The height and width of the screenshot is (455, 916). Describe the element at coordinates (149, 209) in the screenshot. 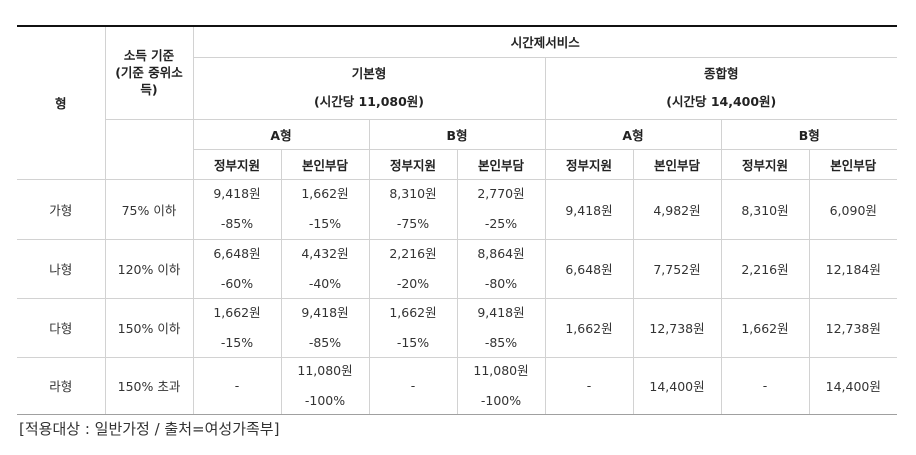

I see `row-income: 75% 이하` at that location.